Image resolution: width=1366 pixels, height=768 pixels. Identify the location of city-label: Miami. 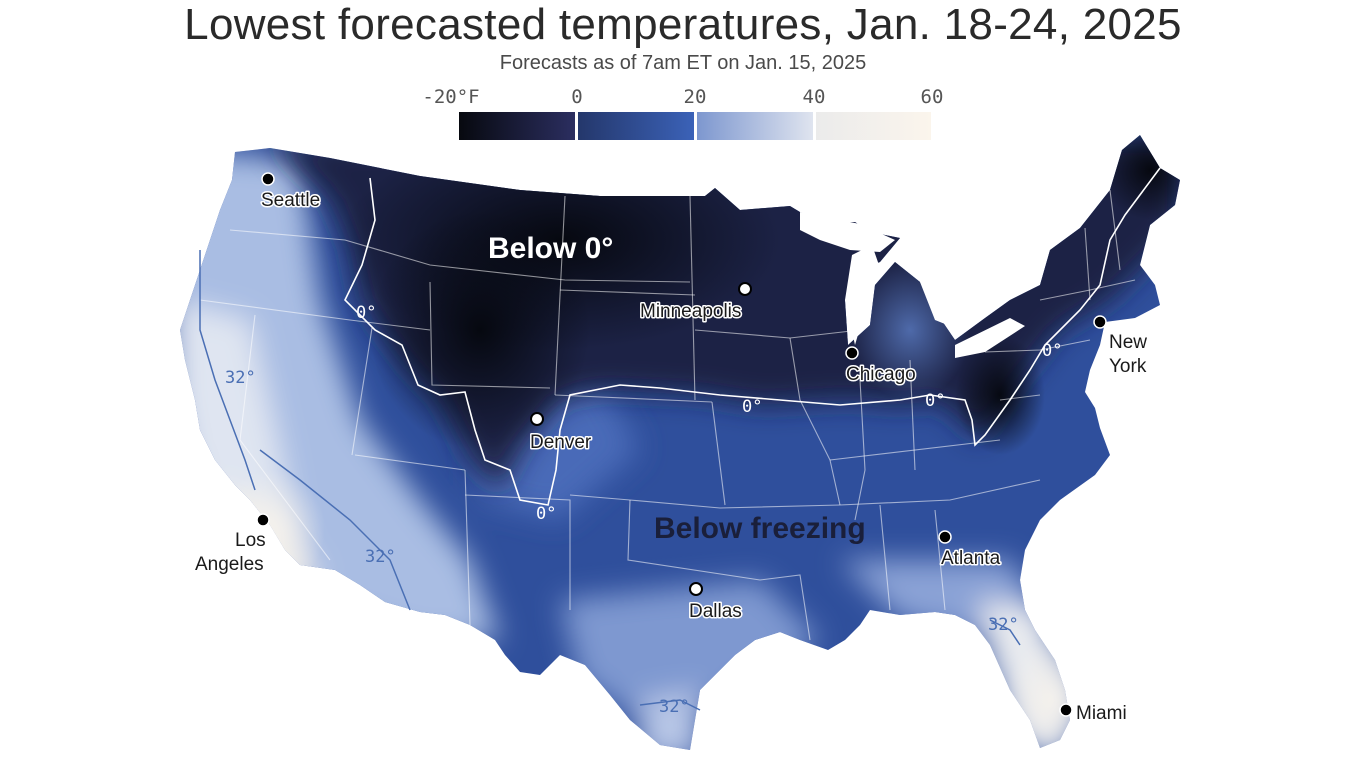
(1101, 713).